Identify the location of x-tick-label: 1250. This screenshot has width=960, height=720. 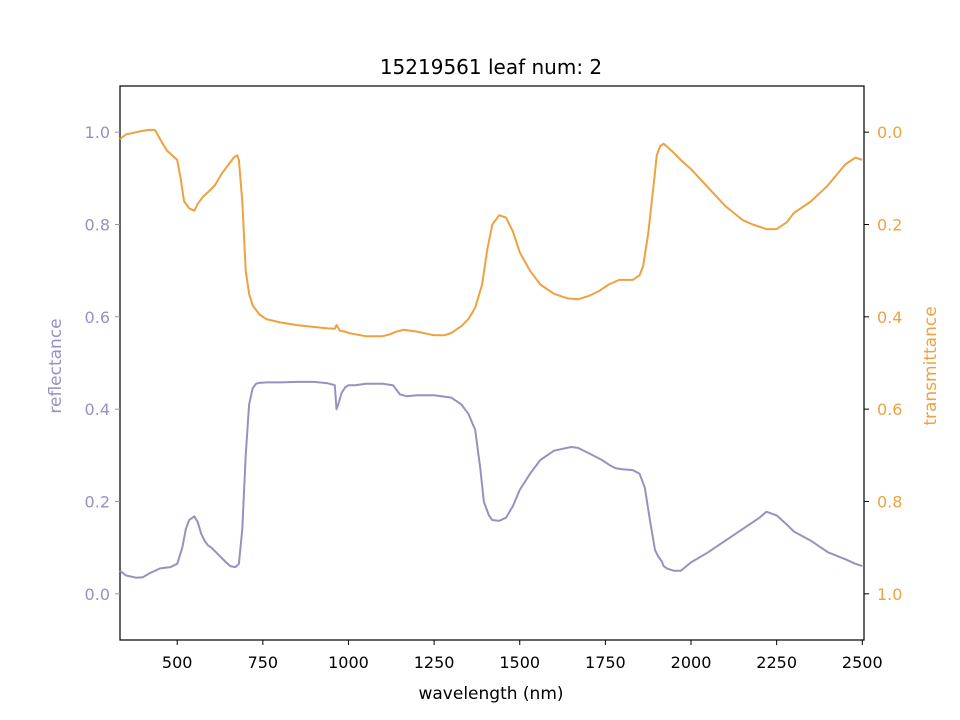
(434, 662).